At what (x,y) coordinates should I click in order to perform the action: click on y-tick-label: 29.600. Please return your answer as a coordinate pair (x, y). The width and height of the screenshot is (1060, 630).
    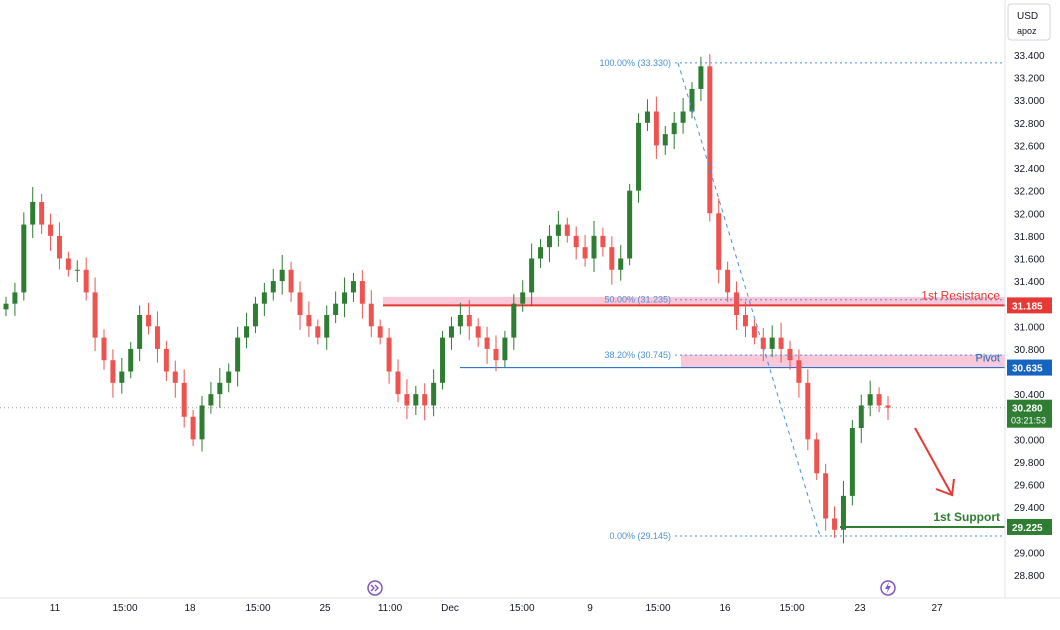
    Looking at the image, I should click on (1029, 486).